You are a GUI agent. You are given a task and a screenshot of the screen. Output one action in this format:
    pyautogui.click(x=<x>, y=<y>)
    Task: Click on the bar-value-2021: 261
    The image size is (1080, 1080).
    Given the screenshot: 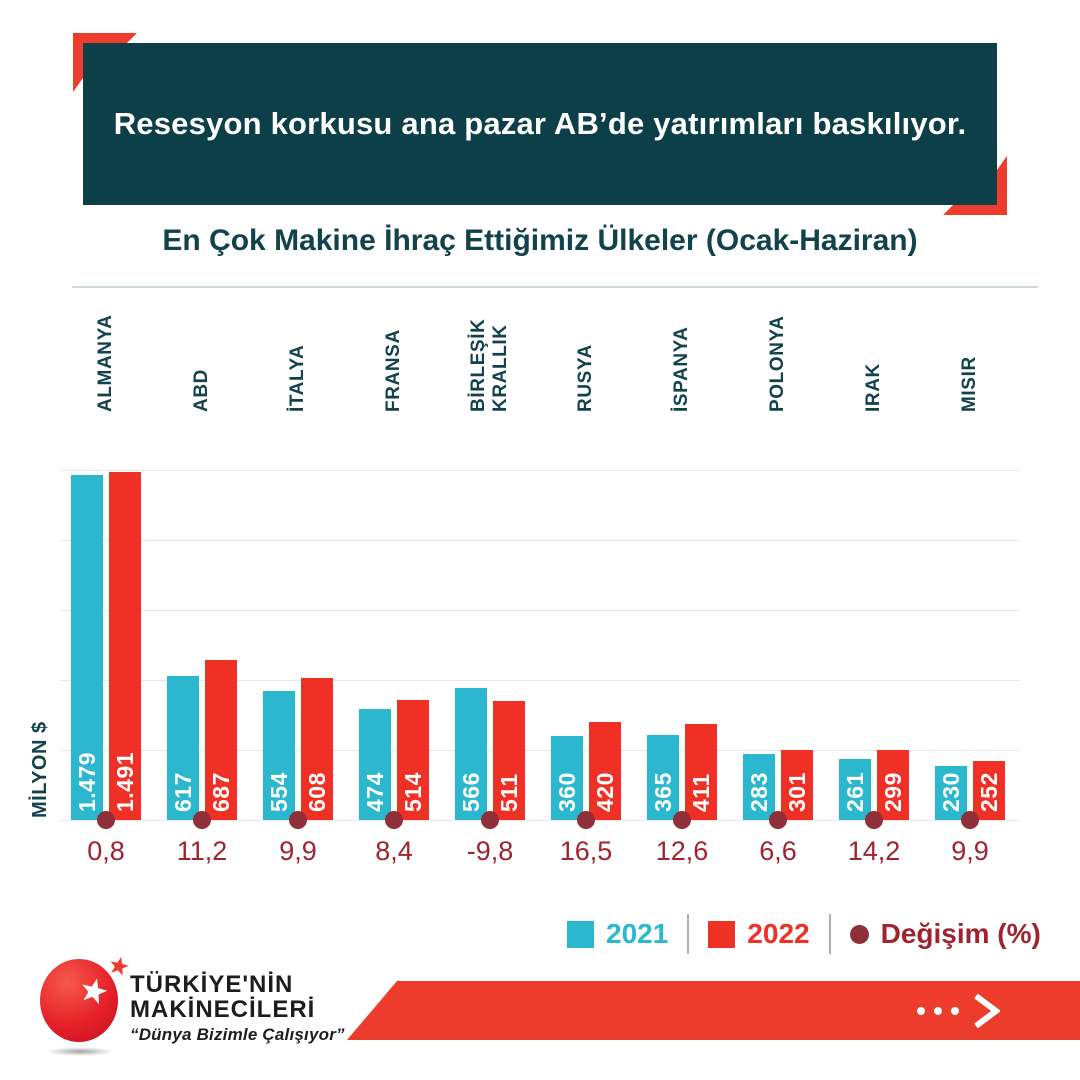 What is the action you would take?
    pyautogui.click(x=855, y=792)
    